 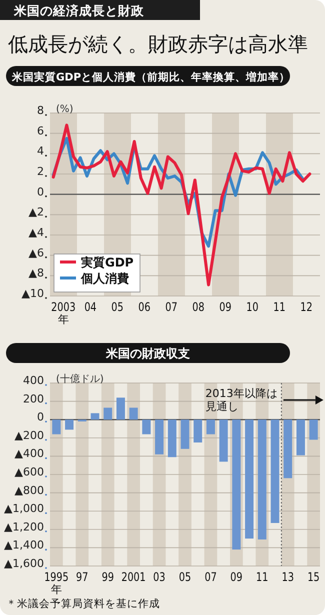 I want to click on y-tick-label: ▲1,600, so click(x=24, y=563).